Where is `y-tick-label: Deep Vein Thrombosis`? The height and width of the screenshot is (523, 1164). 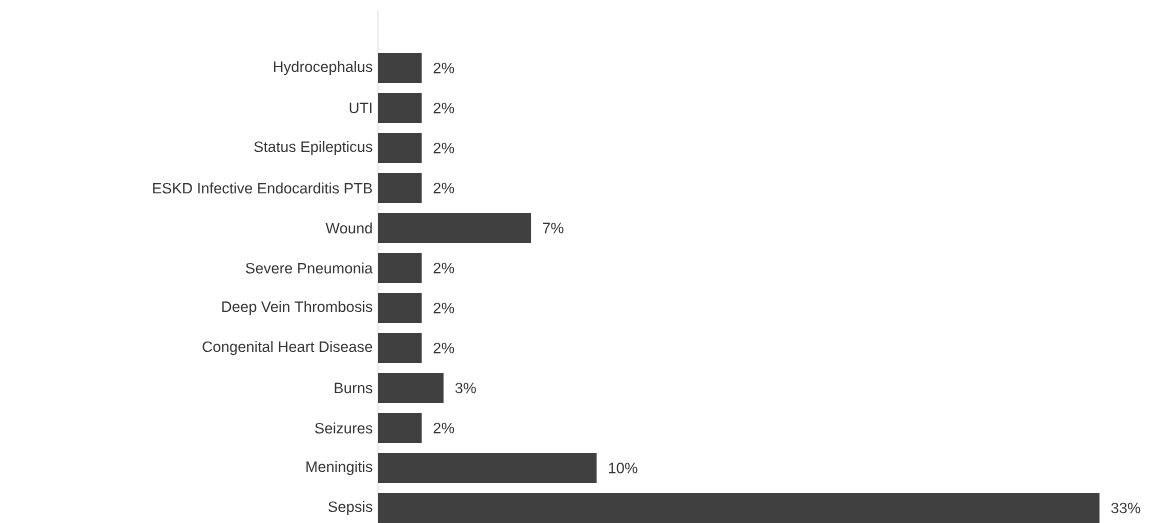
y-tick-label: Deep Vein Thrombosis is located at coordinates (297, 308).